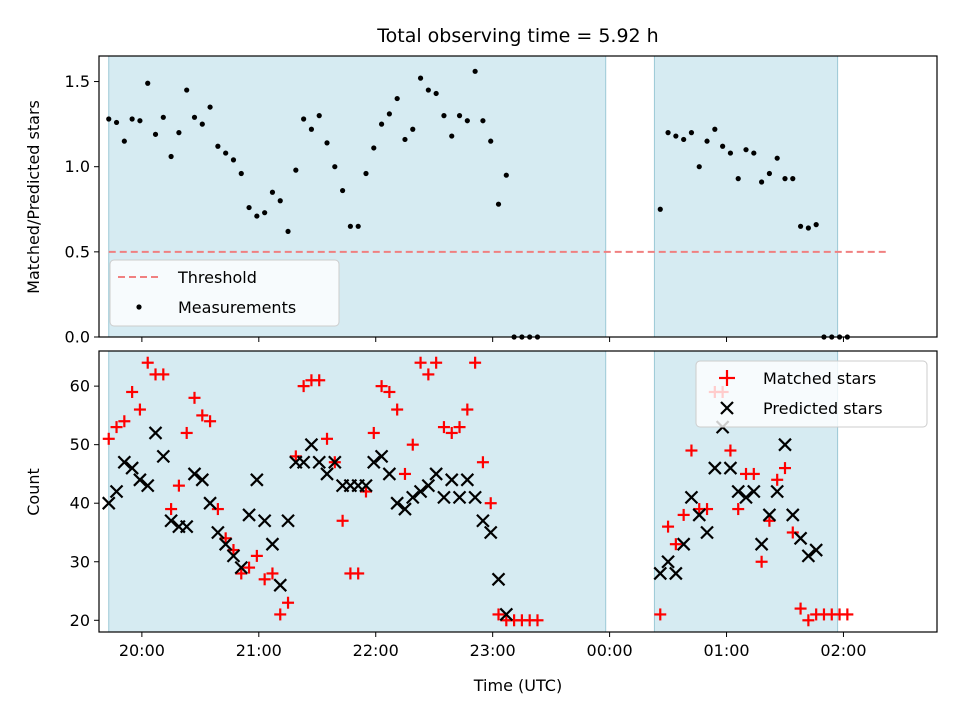 This screenshot has width=960, height=720. What do you see at coordinates (517, 685) in the screenshot?
I see `x-axis-label: Time (UTC)` at bounding box center [517, 685].